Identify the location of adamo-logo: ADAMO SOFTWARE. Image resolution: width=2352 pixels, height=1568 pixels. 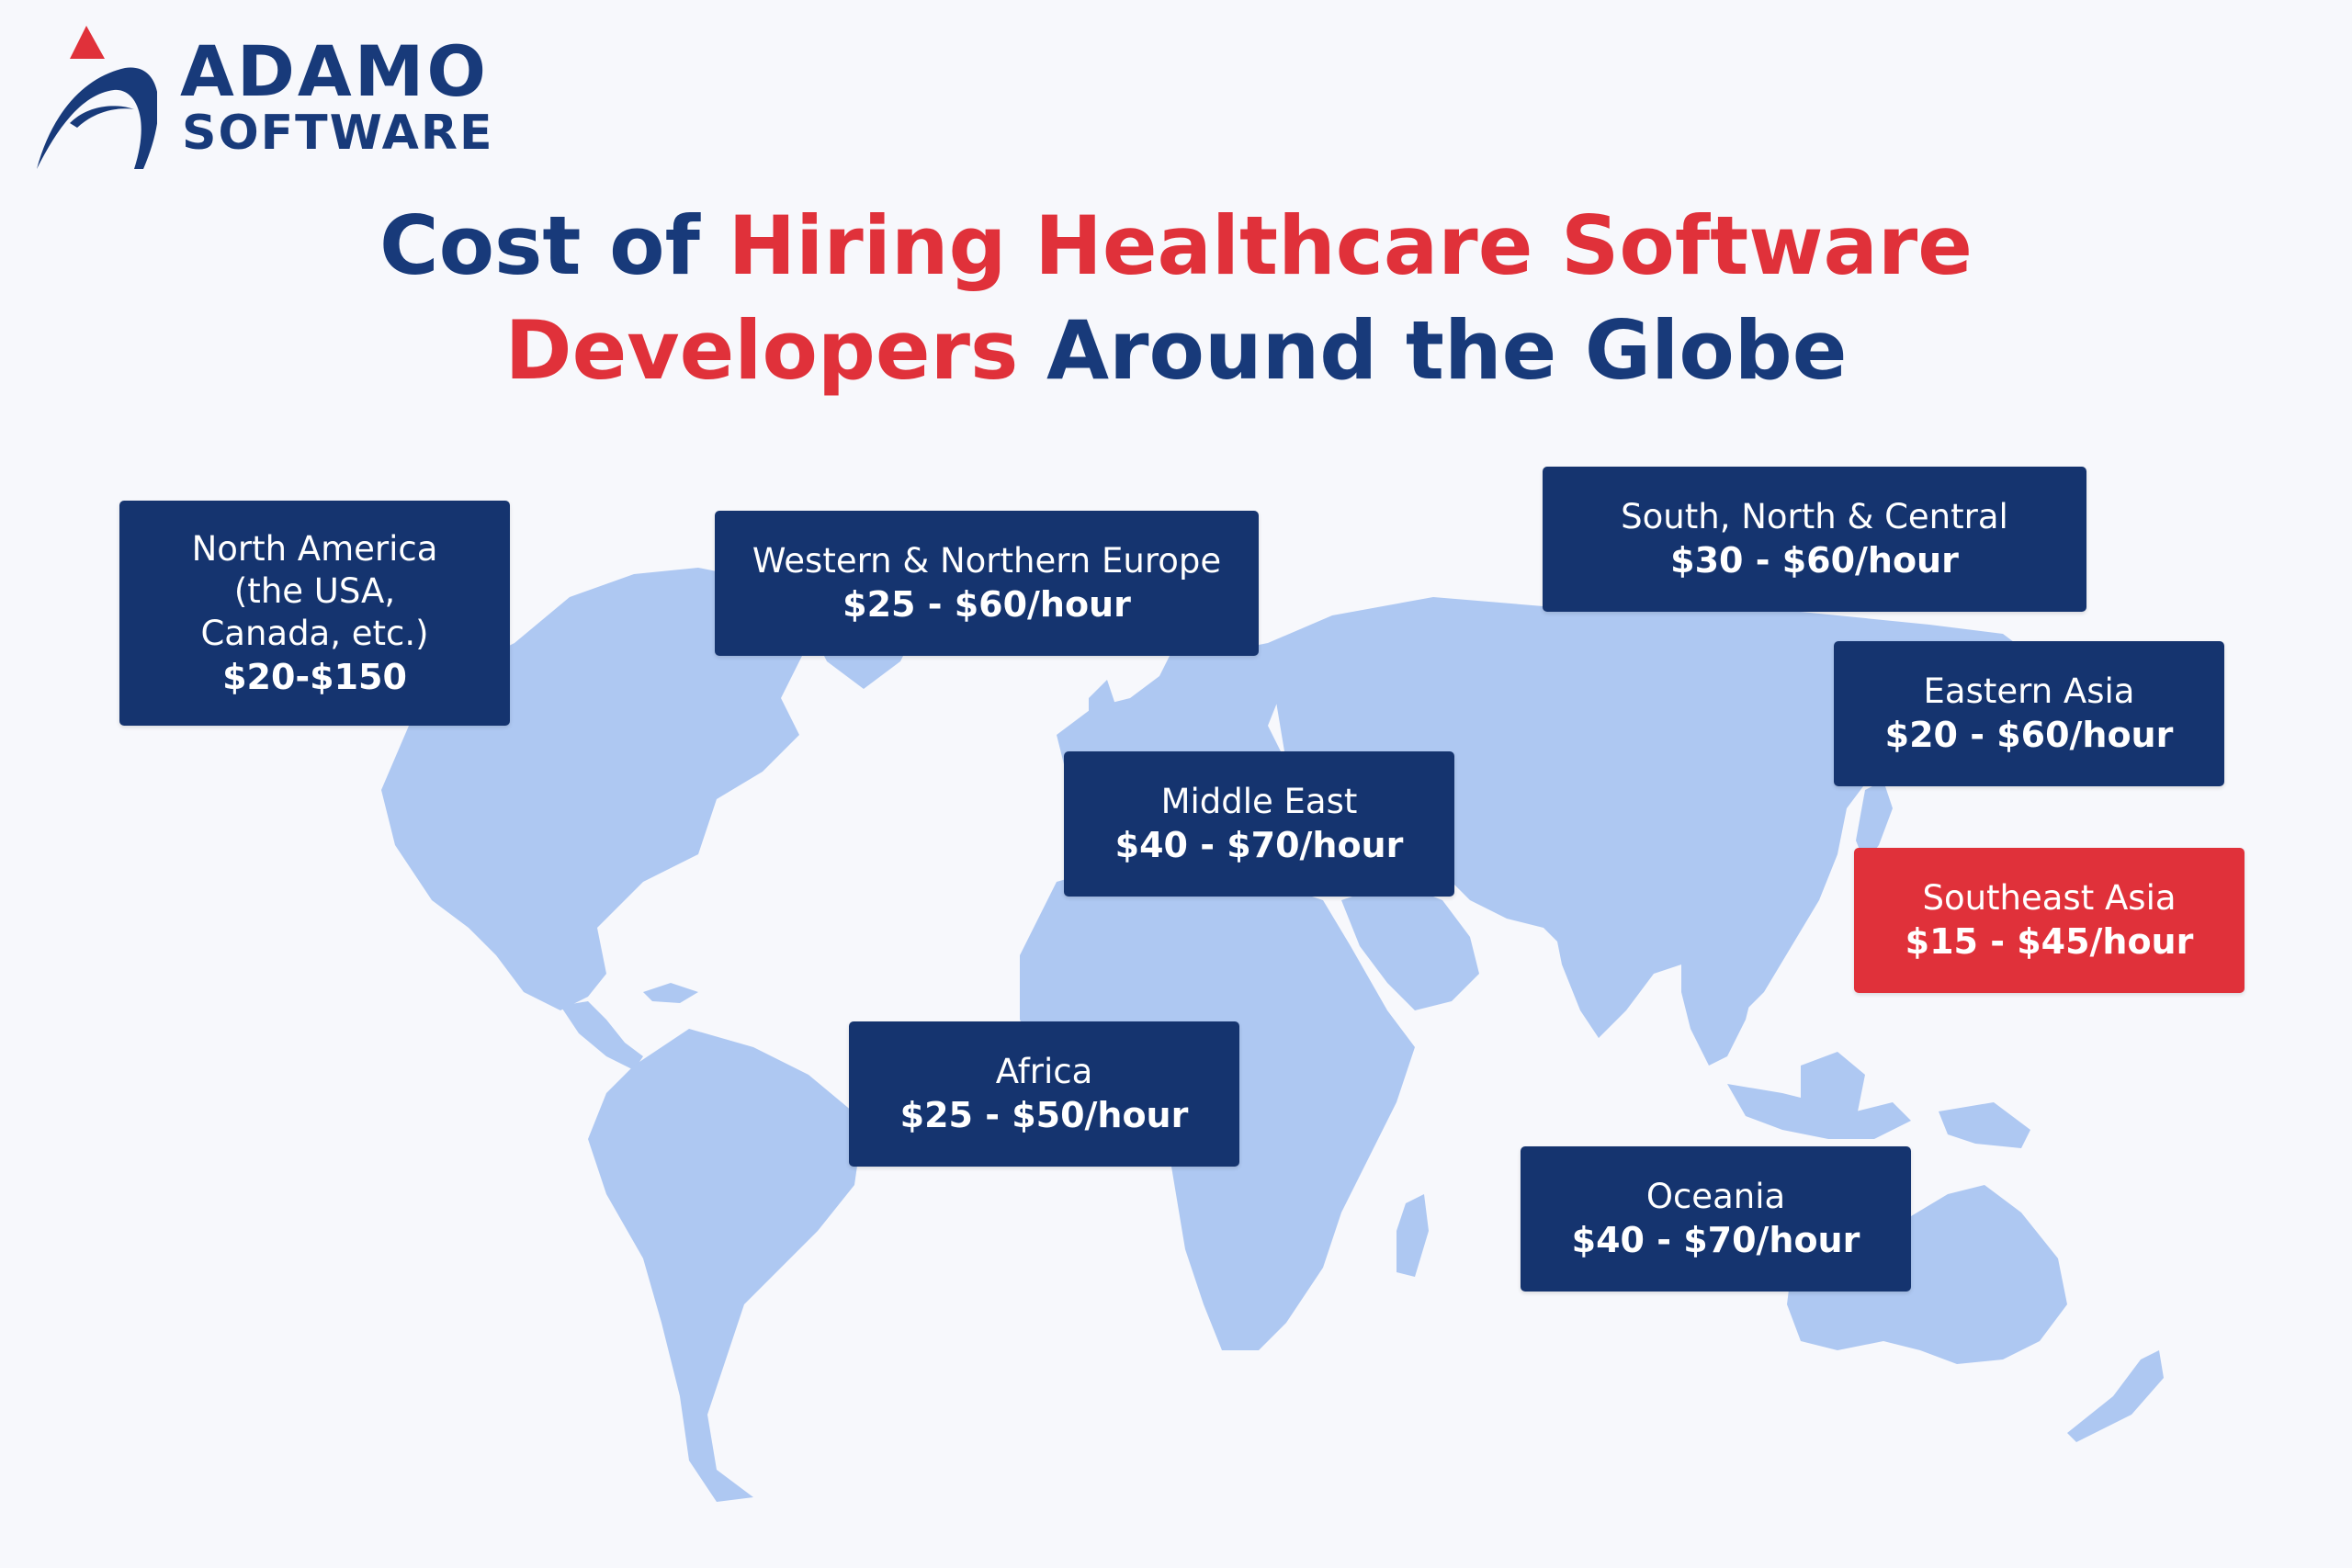
(309, 100).